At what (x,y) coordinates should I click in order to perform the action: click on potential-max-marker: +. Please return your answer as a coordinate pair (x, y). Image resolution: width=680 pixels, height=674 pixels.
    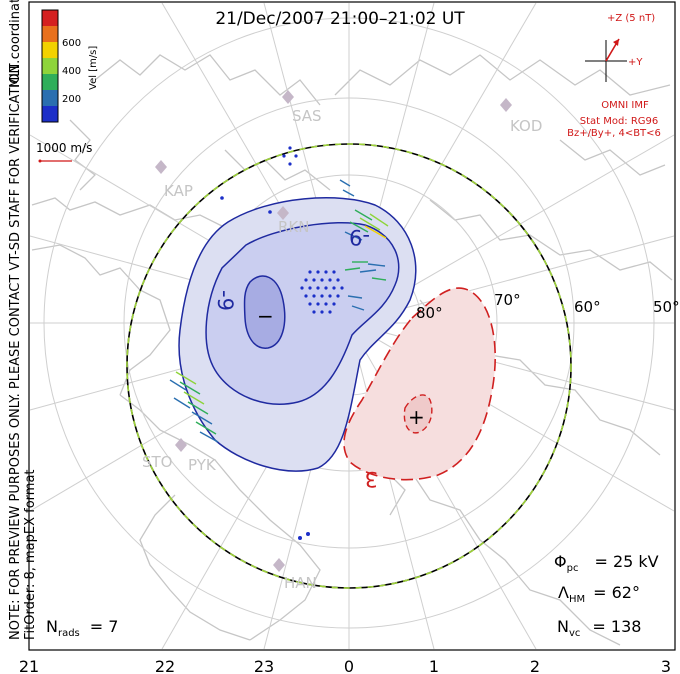
    Looking at the image, I should click on (416, 417).